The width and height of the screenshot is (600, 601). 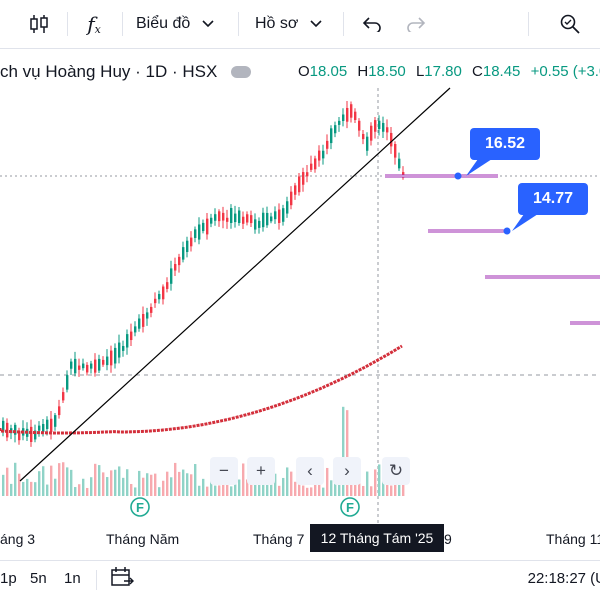 I want to click on minus-icon: −, so click(x=224, y=471).